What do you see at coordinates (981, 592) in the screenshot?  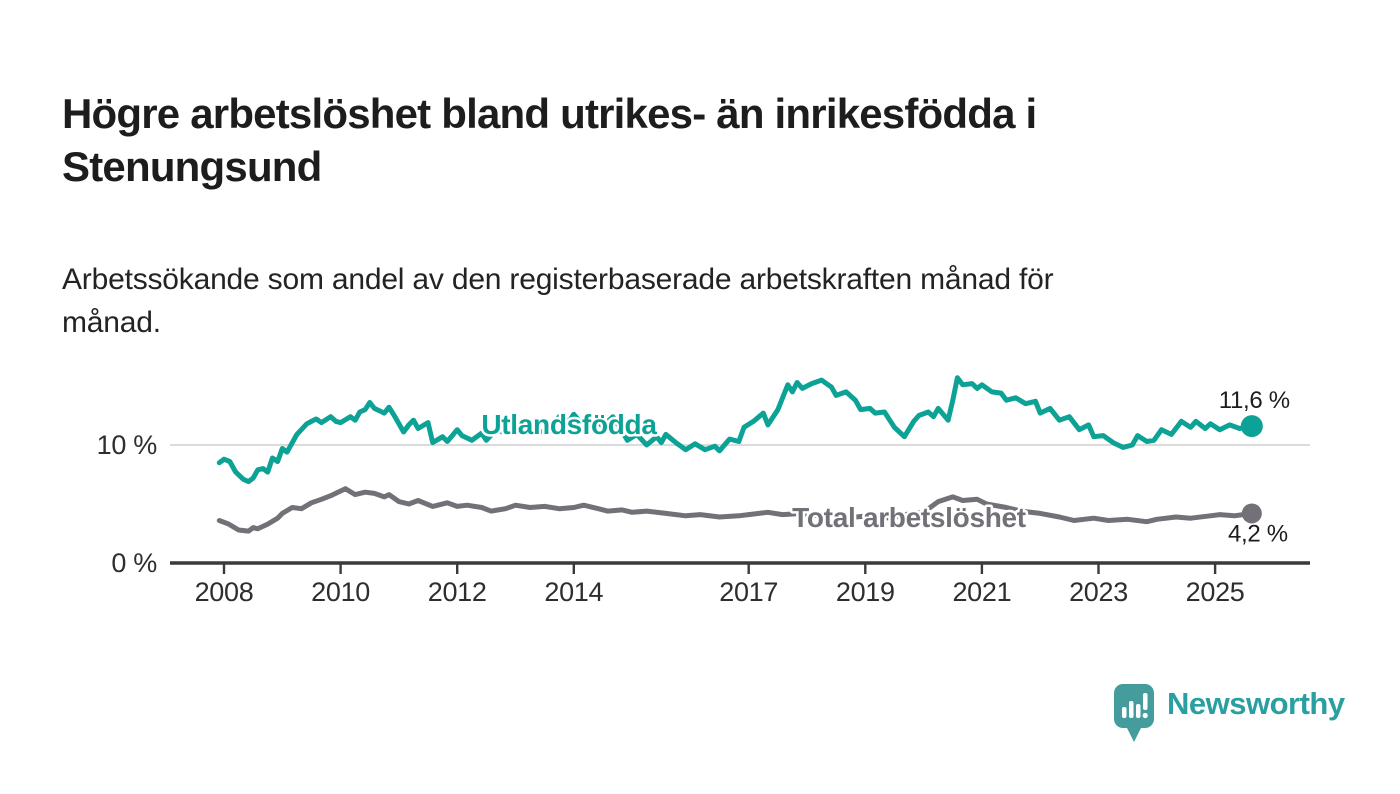 I see `x-tick-label-2021: 2021` at bounding box center [981, 592].